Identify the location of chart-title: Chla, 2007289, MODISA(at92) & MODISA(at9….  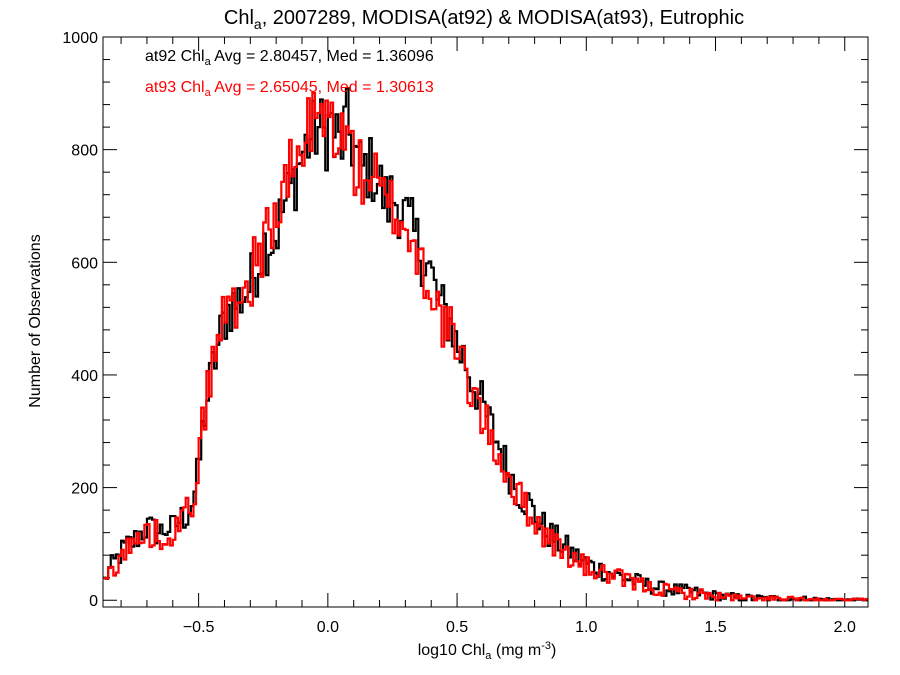
(484, 19).